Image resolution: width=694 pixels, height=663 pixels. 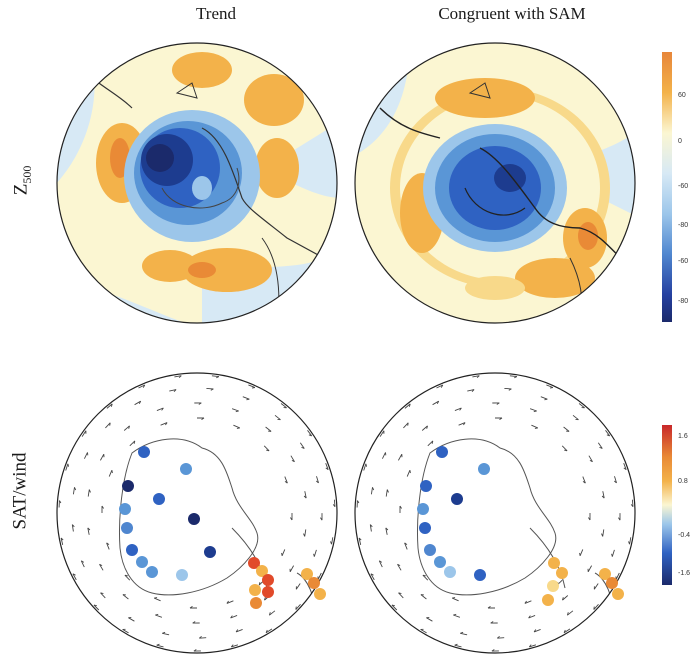 What do you see at coordinates (683, 301) in the screenshot?
I see `z500-cbar-tick-5: -80` at bounding box center [683, 301].